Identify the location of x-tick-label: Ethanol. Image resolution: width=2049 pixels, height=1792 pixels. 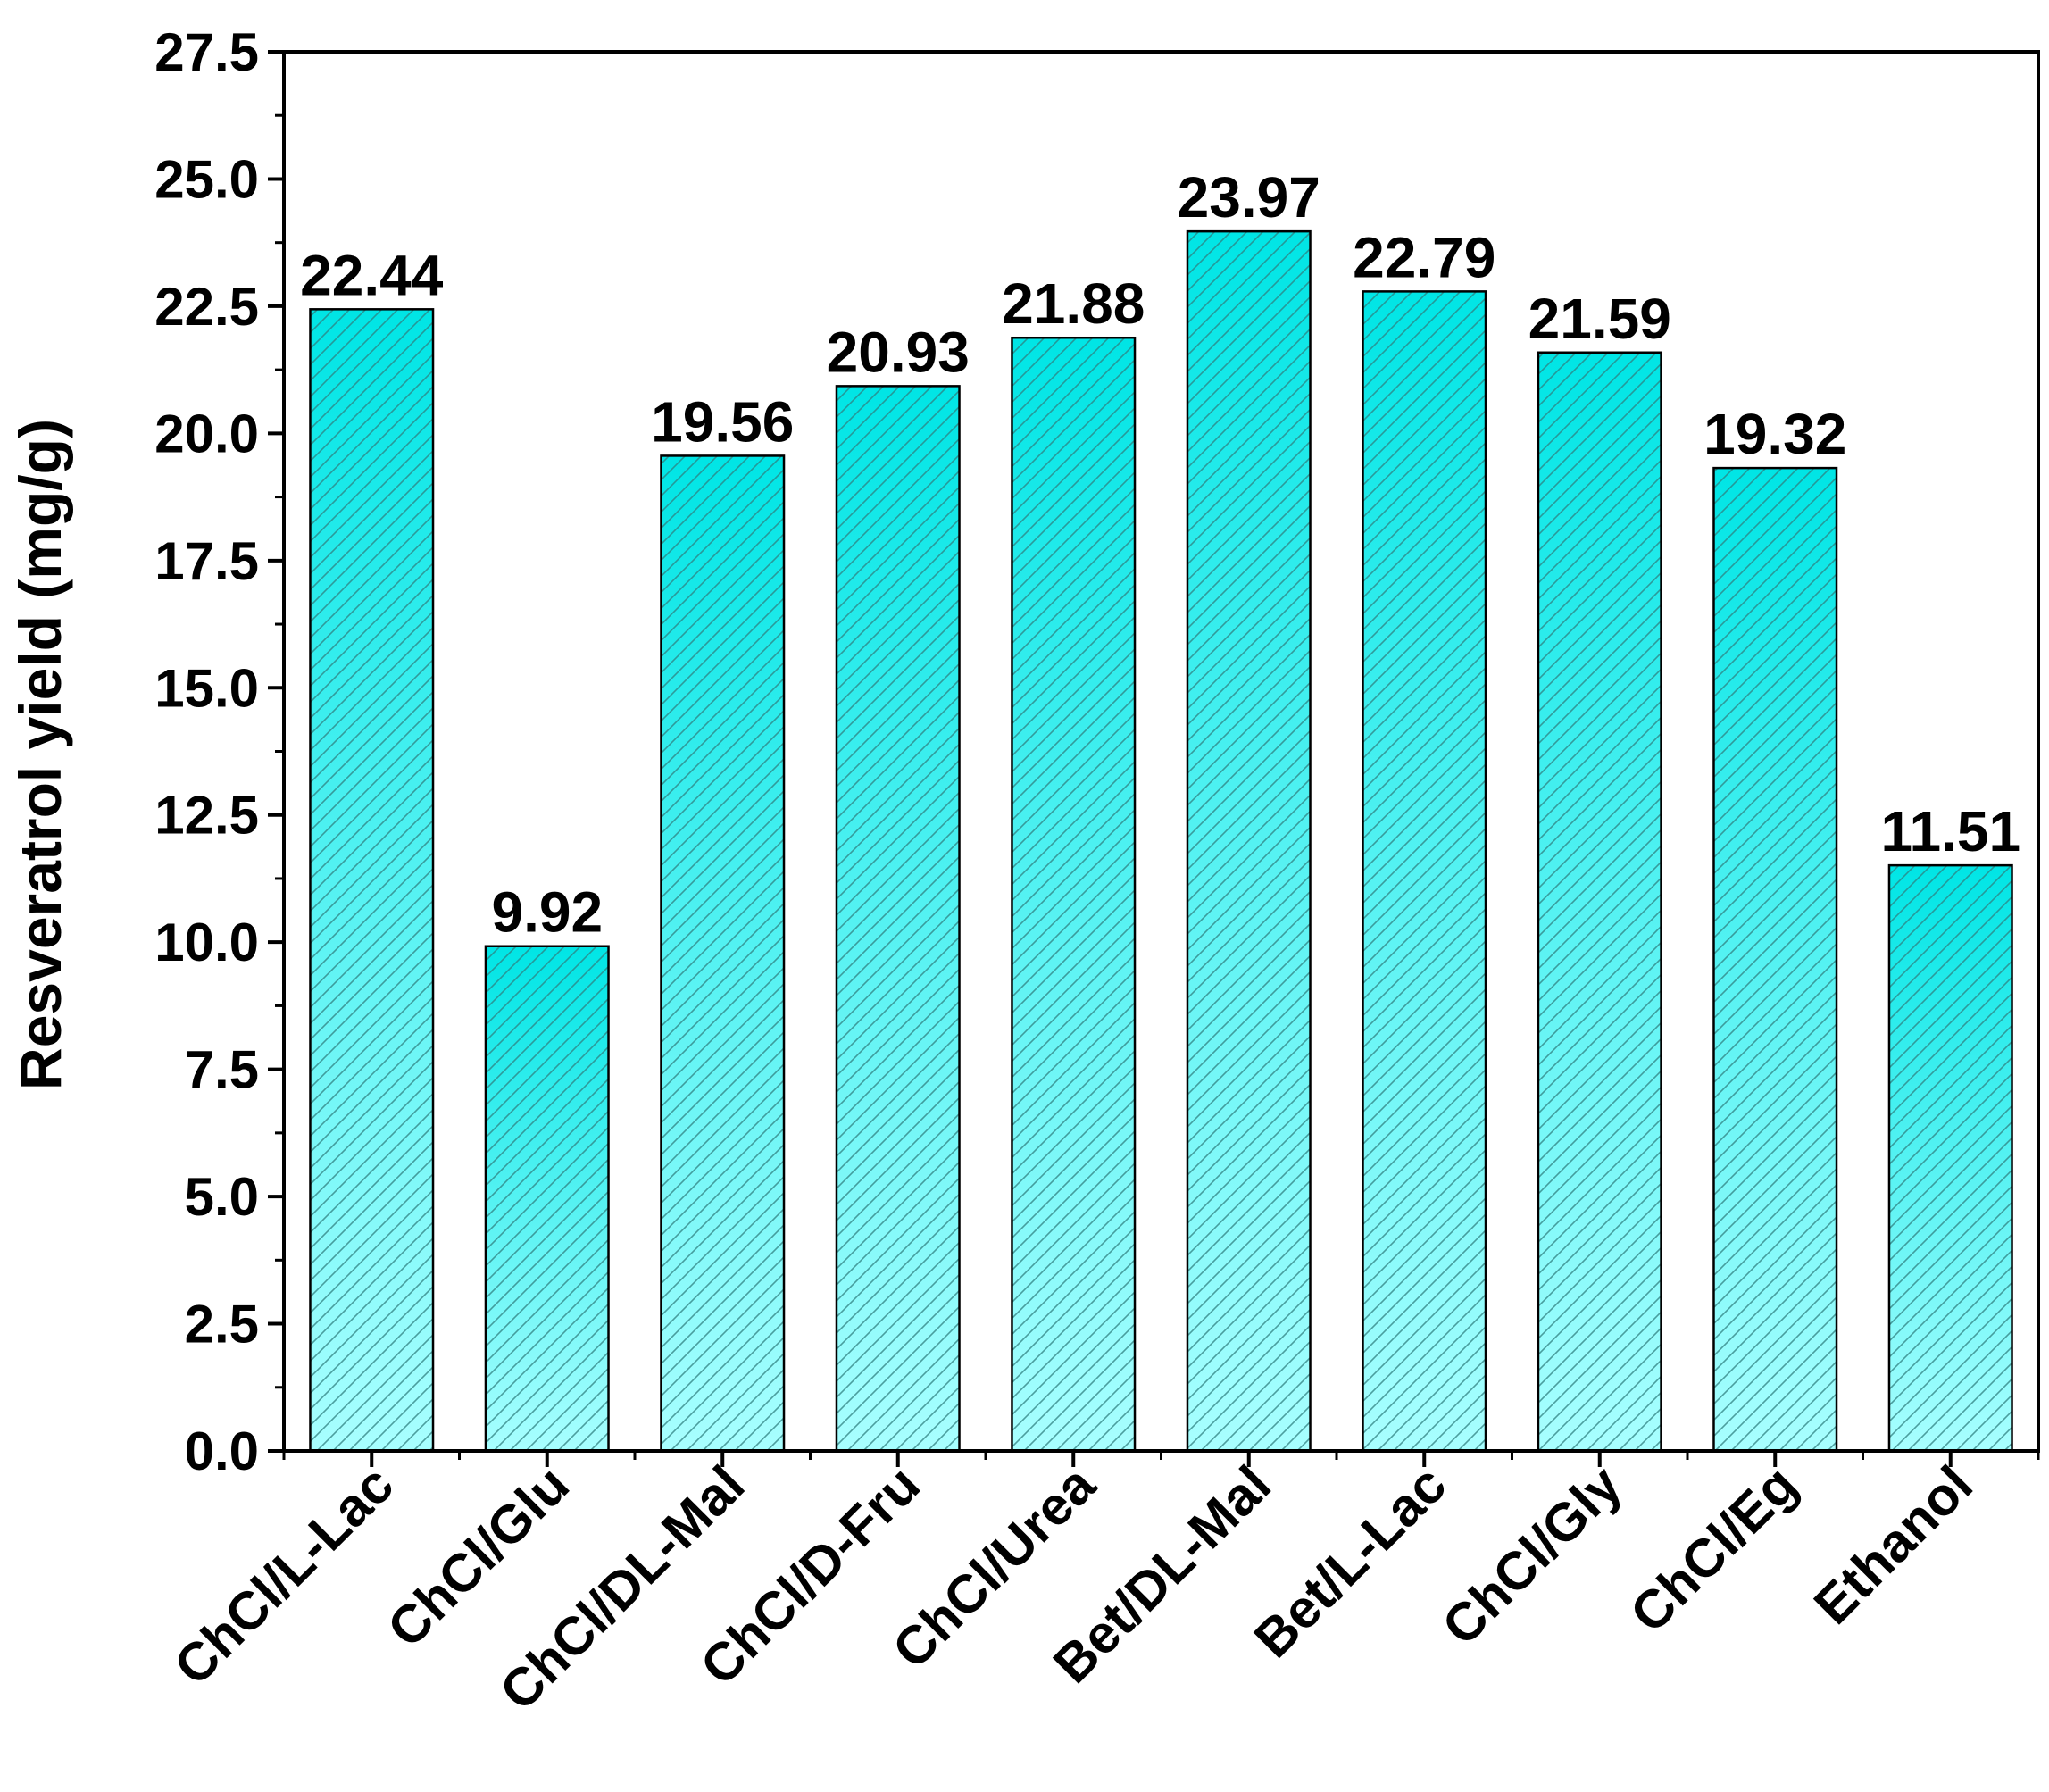
(1894, 1545).